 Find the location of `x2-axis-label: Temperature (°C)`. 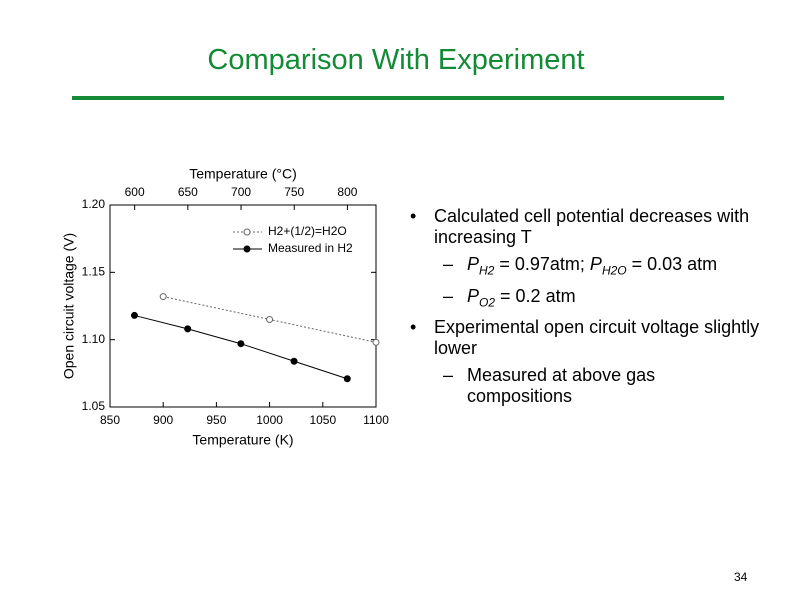

x2-axis-label: Temperature (°C) is located at coordinates (243, 174).